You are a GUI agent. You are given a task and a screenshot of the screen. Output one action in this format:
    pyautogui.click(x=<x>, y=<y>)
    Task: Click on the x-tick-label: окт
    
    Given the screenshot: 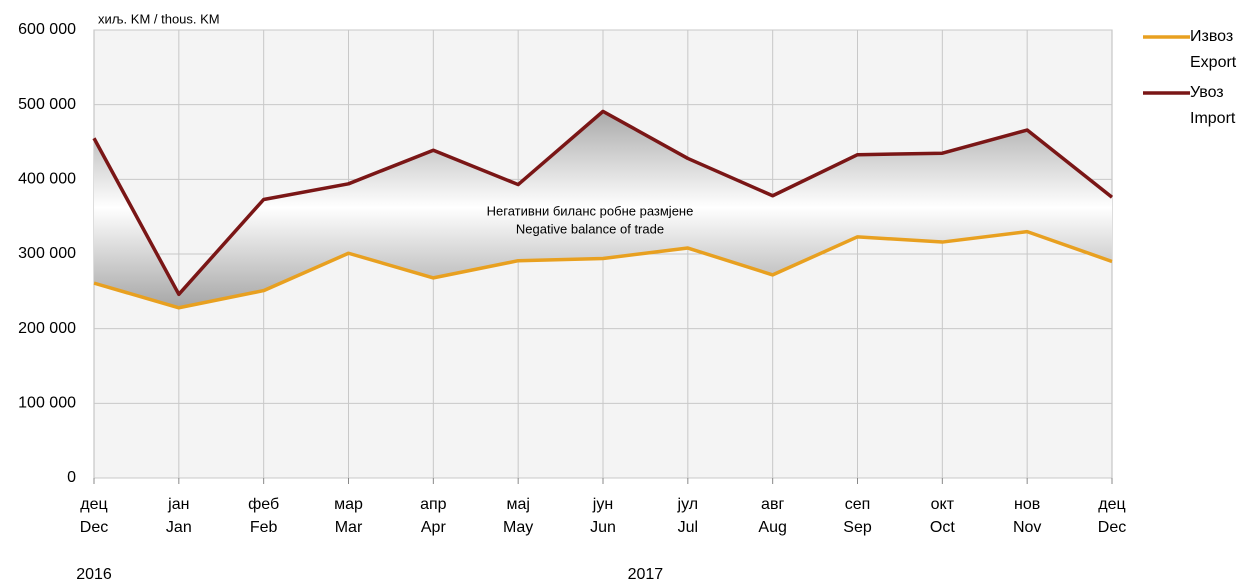 What is the action you would take?
    pyautogui.click(x=943, y=504)
    